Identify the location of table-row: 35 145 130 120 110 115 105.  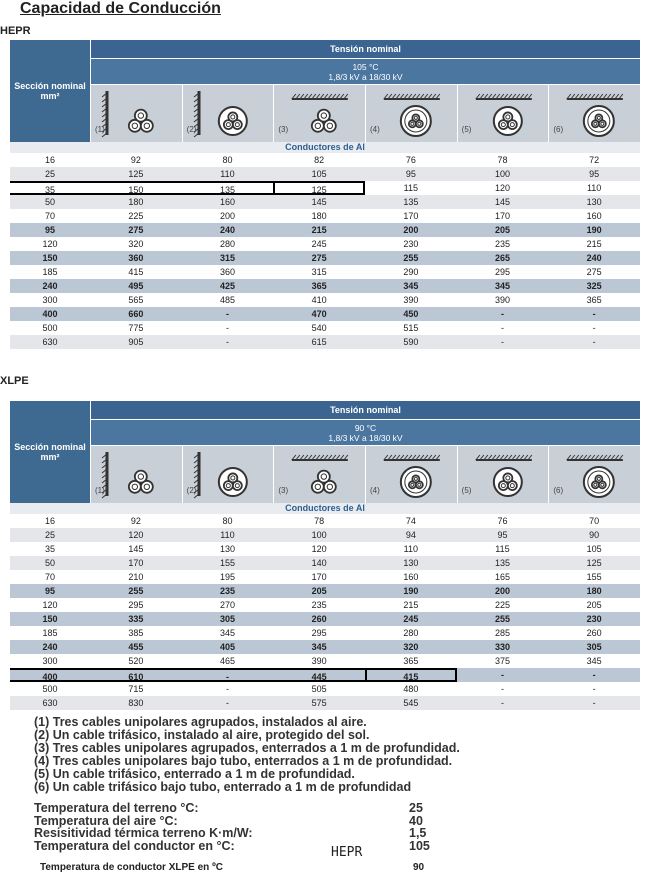
(325, 549).